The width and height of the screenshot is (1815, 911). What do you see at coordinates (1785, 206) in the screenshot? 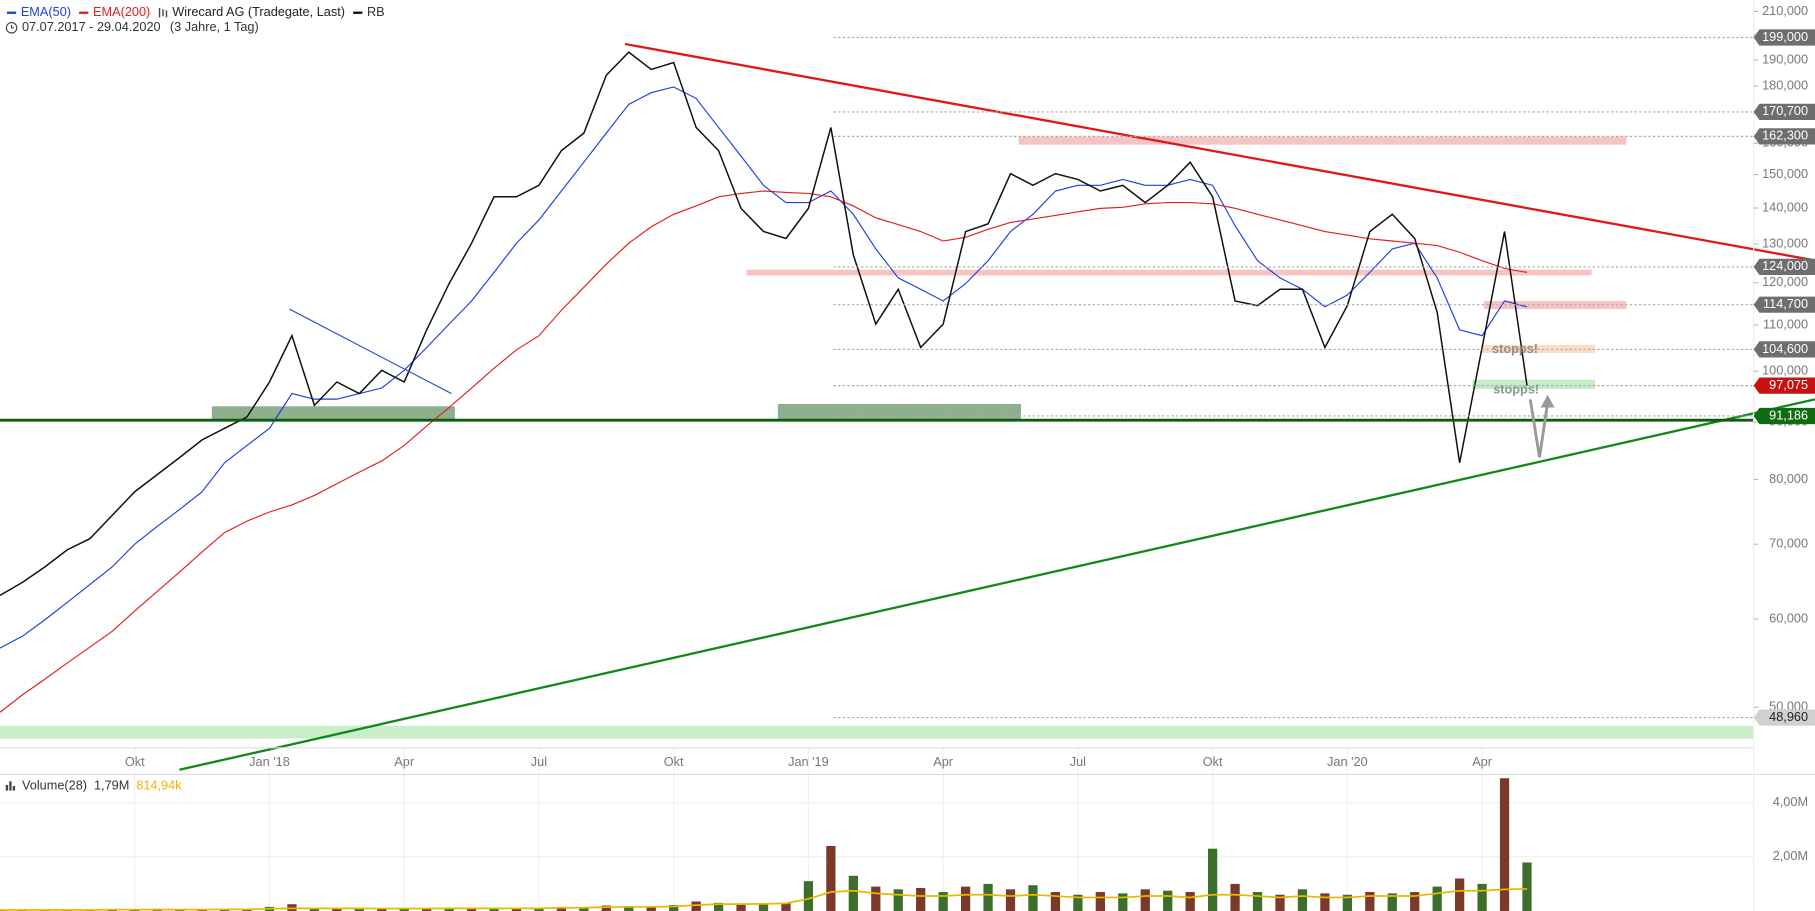
I see `y-tick-label: 140,000` at bounding box center [1785, 206].